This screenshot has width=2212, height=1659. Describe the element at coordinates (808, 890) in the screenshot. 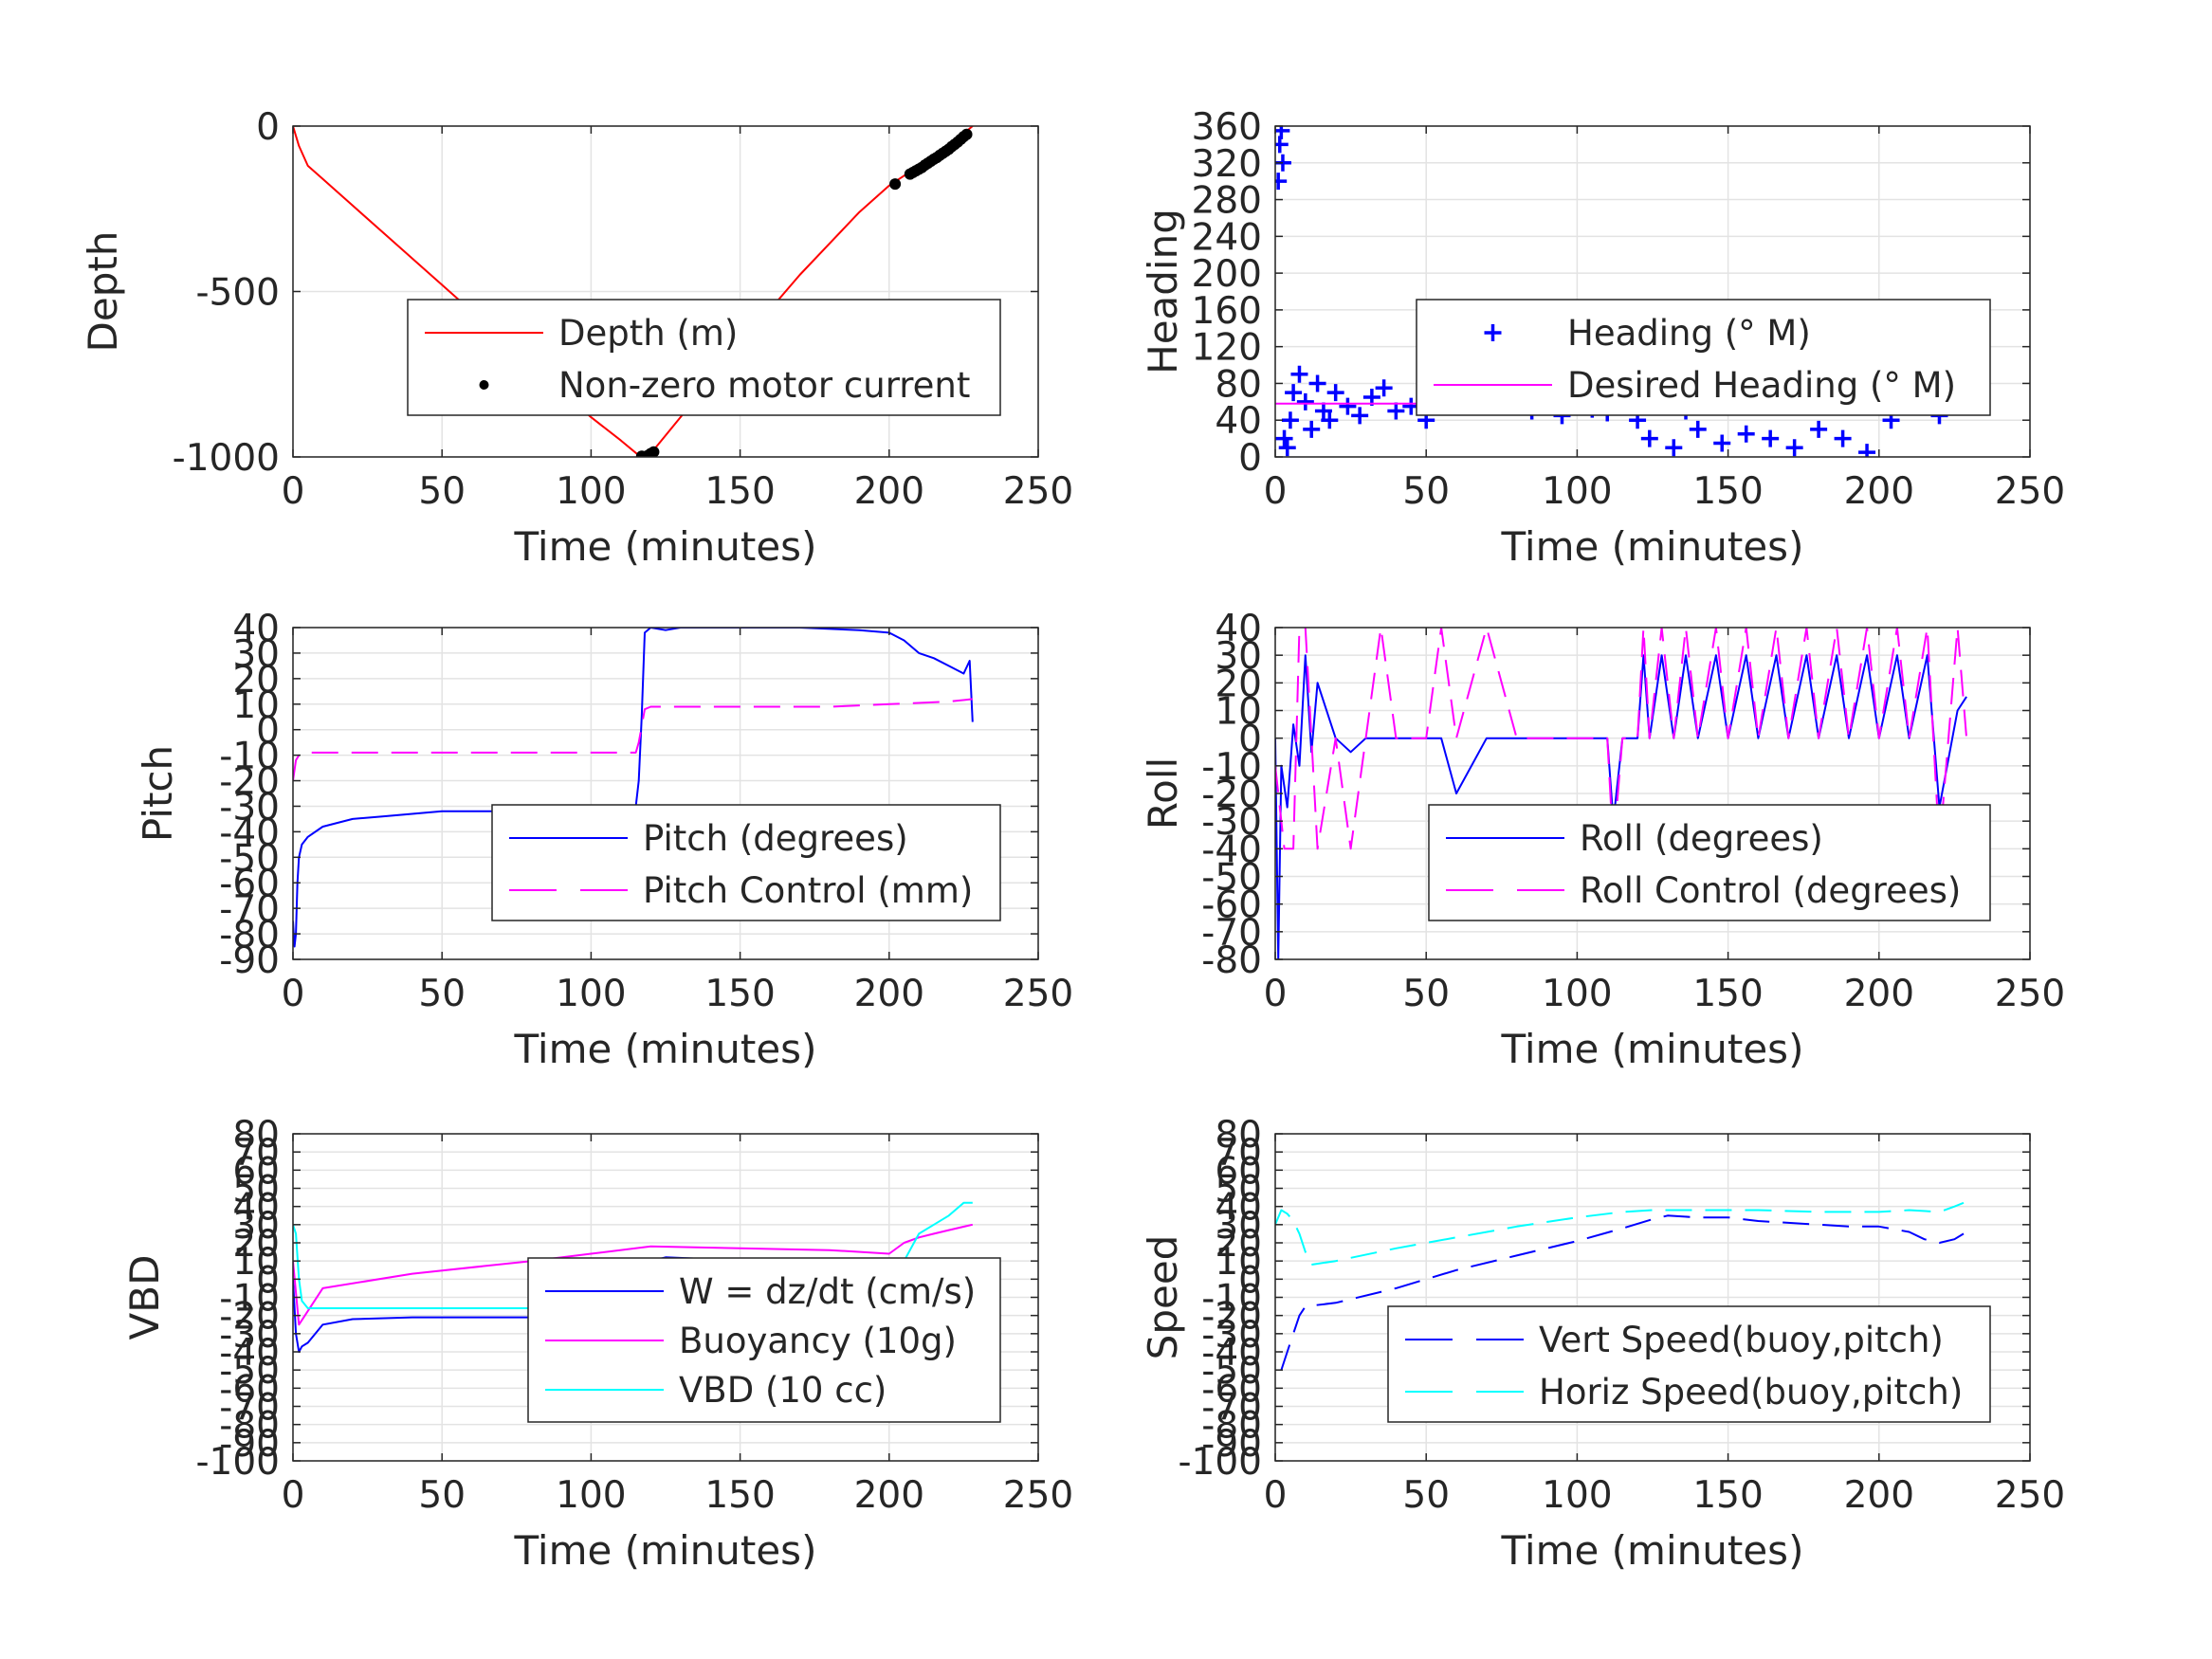

I see `legend-label: Pitch Control (mm)` at that location.